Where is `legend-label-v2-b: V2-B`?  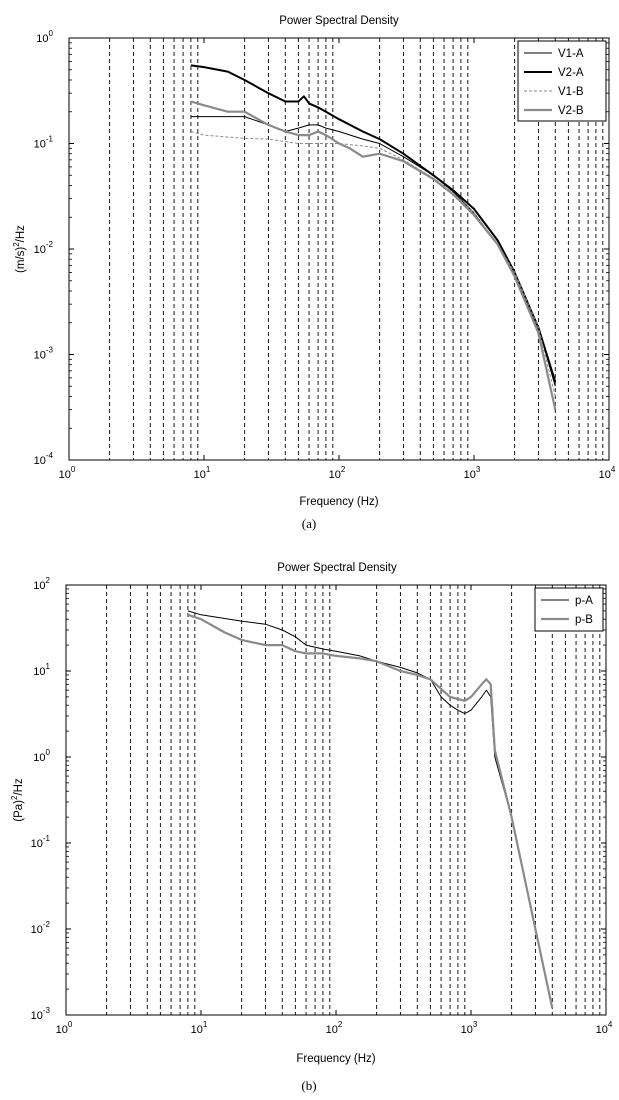 legend-label-v2-b: V2-B is located at coordinates (571, 111).